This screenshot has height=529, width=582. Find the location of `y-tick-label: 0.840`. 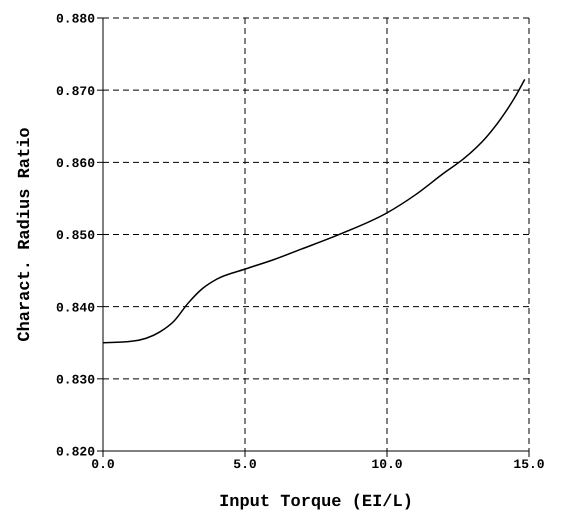

y-tick-label: 0.840 is located at coordinates (76, 308).